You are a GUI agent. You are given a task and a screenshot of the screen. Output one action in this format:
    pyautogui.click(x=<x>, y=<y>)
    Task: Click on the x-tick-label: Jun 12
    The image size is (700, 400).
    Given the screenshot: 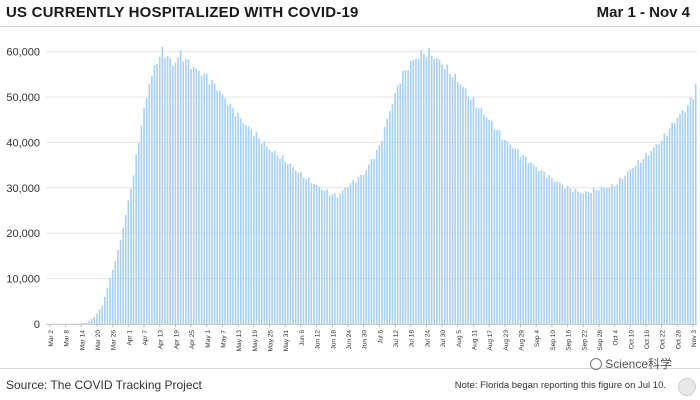 What is the action you would take?
    pyautogui.click(x=318, y=340)
    